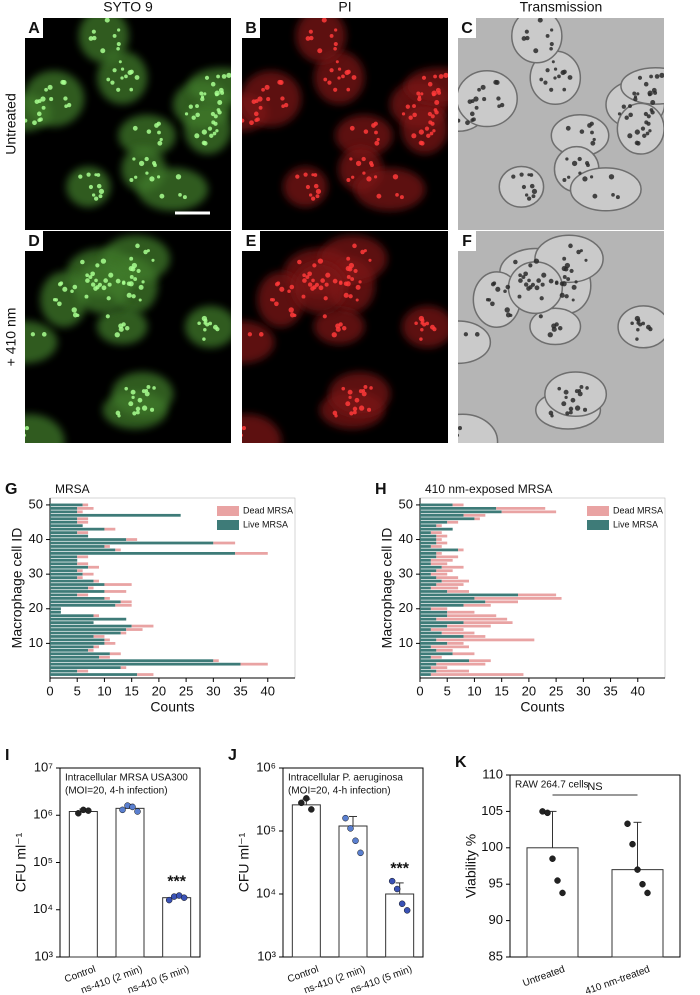  What do you see at coordinates (128, 7) in the screenshot?
I see `column-header: SYTO 9` at bounding box center [128, 7].